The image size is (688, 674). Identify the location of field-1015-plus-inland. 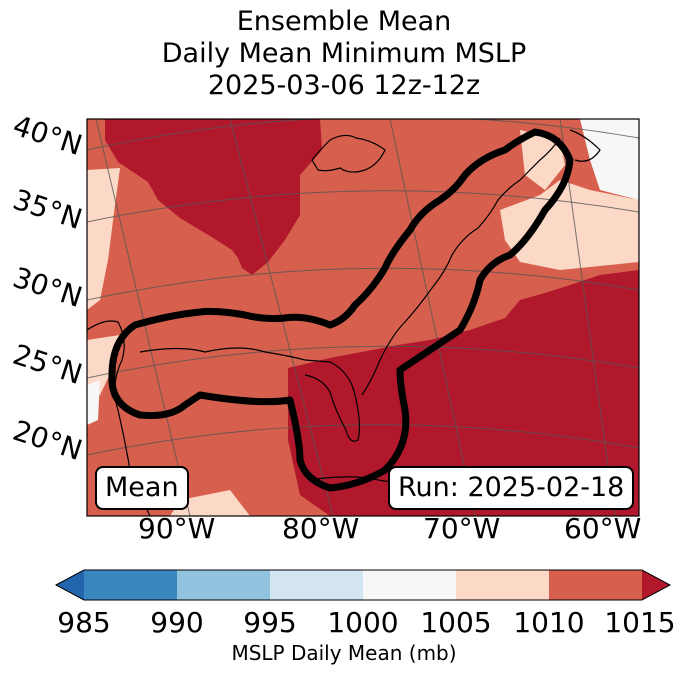
(213, 197).